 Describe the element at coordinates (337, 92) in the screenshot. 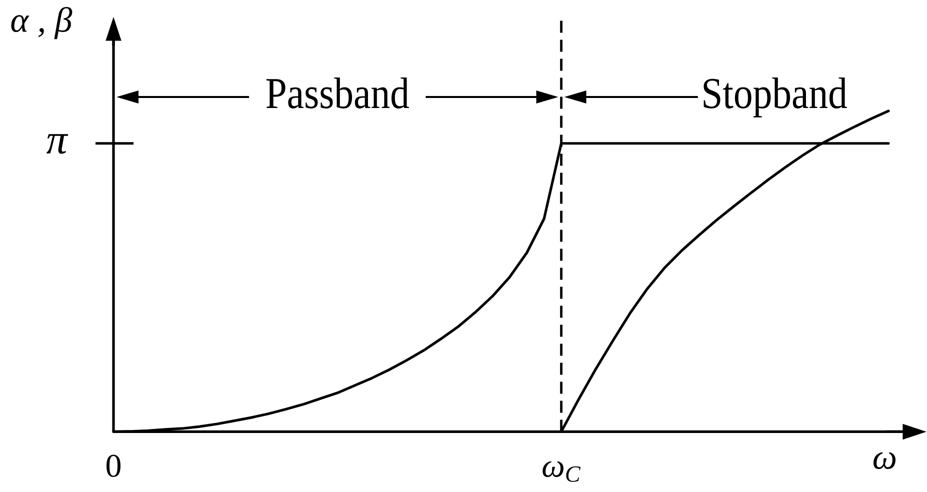

I see `text: Passband` at that location.